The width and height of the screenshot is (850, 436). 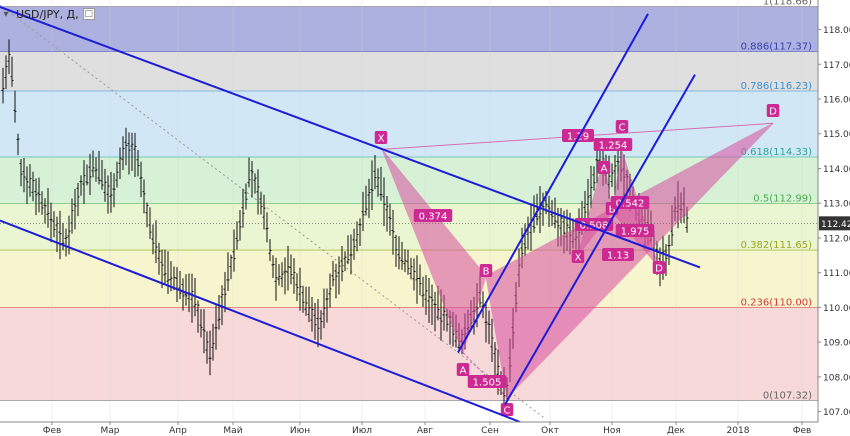 I want to click on price-tick-label: 117.00, so click(x=836, y=66).